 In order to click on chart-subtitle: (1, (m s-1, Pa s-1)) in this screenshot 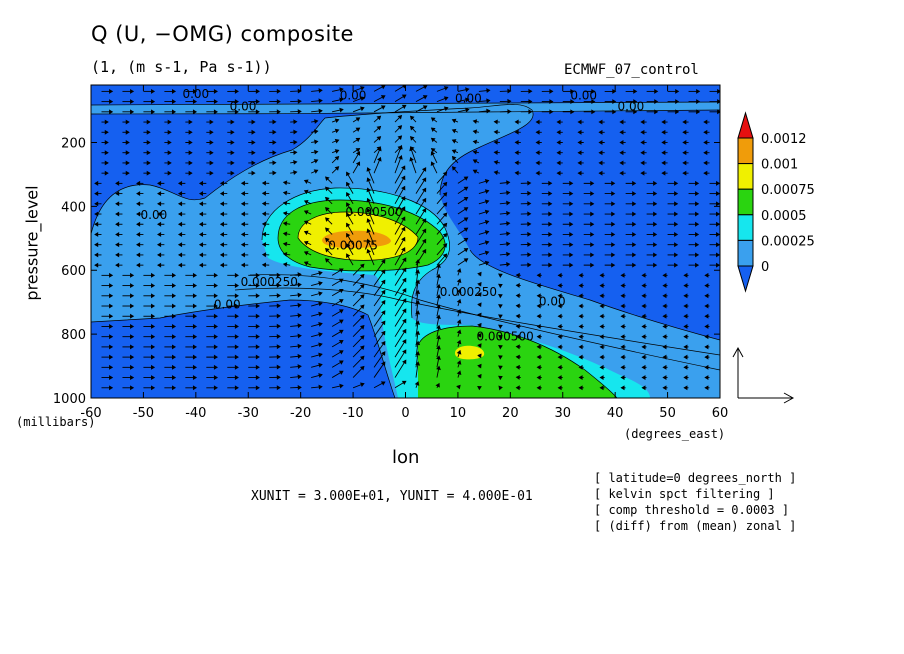, I will do `click(181, 67)`.